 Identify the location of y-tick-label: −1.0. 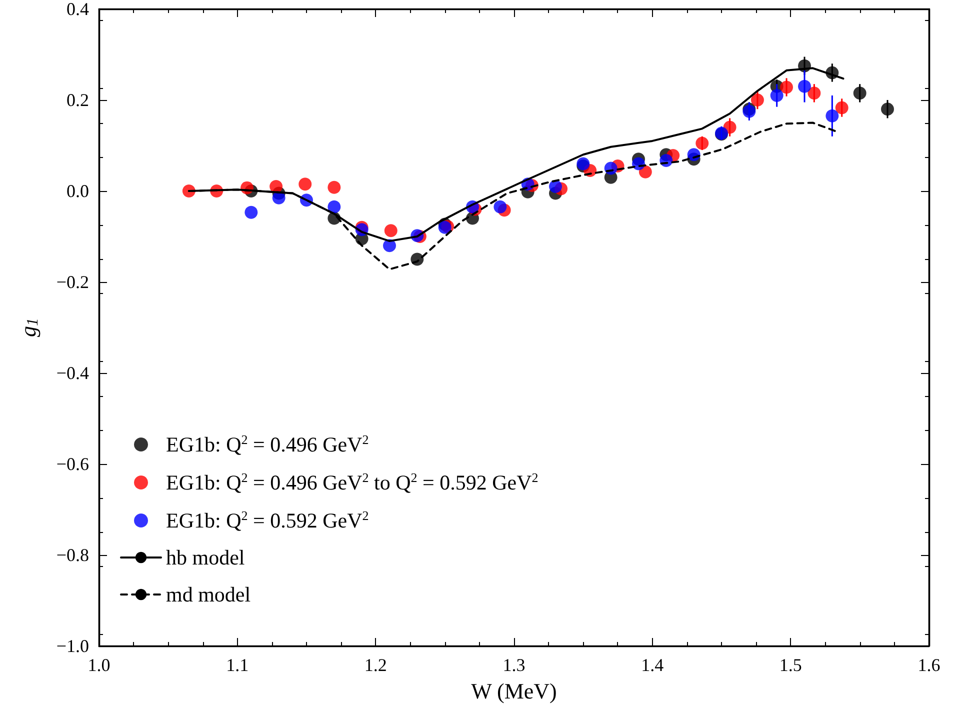
(72, 646).